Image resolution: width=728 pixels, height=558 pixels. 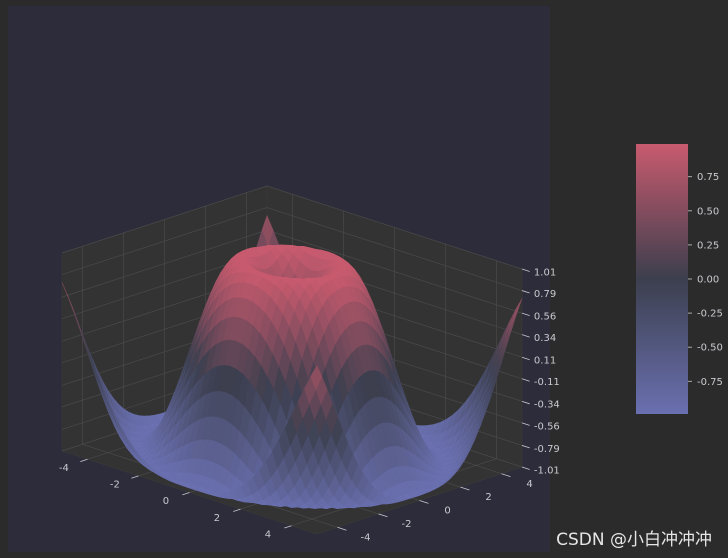 What do you see at coordinates (708, 245) in the screenshot?
I see `colorbar-tick-label: 0.25` at bounding box center [708, 245].